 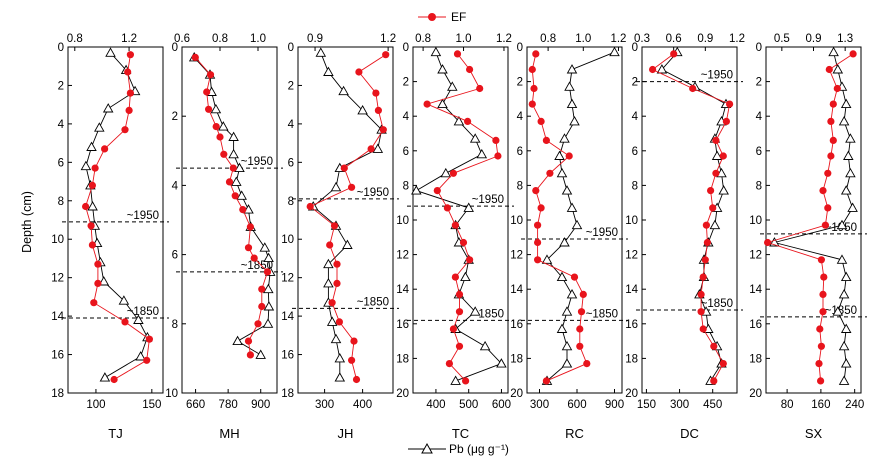 I want to click on ef-tick-label-sx: 0.5, so click(x=782, y=39).